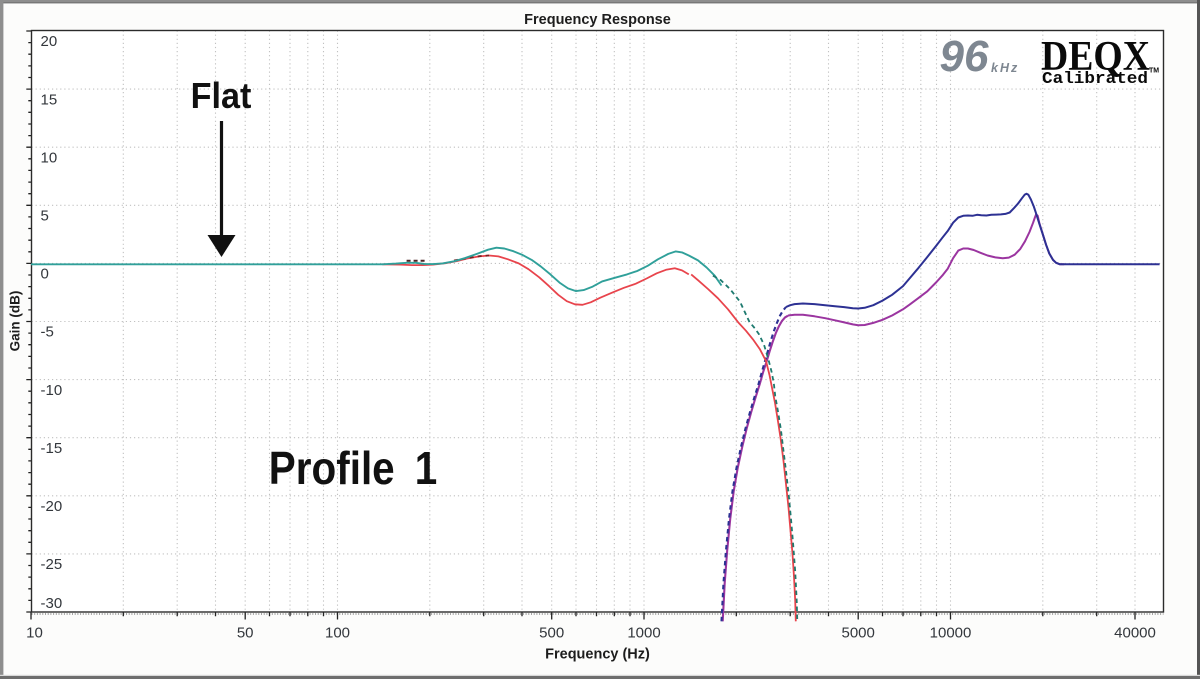  I want to click on svg-text: 10000, so click(951, 633).